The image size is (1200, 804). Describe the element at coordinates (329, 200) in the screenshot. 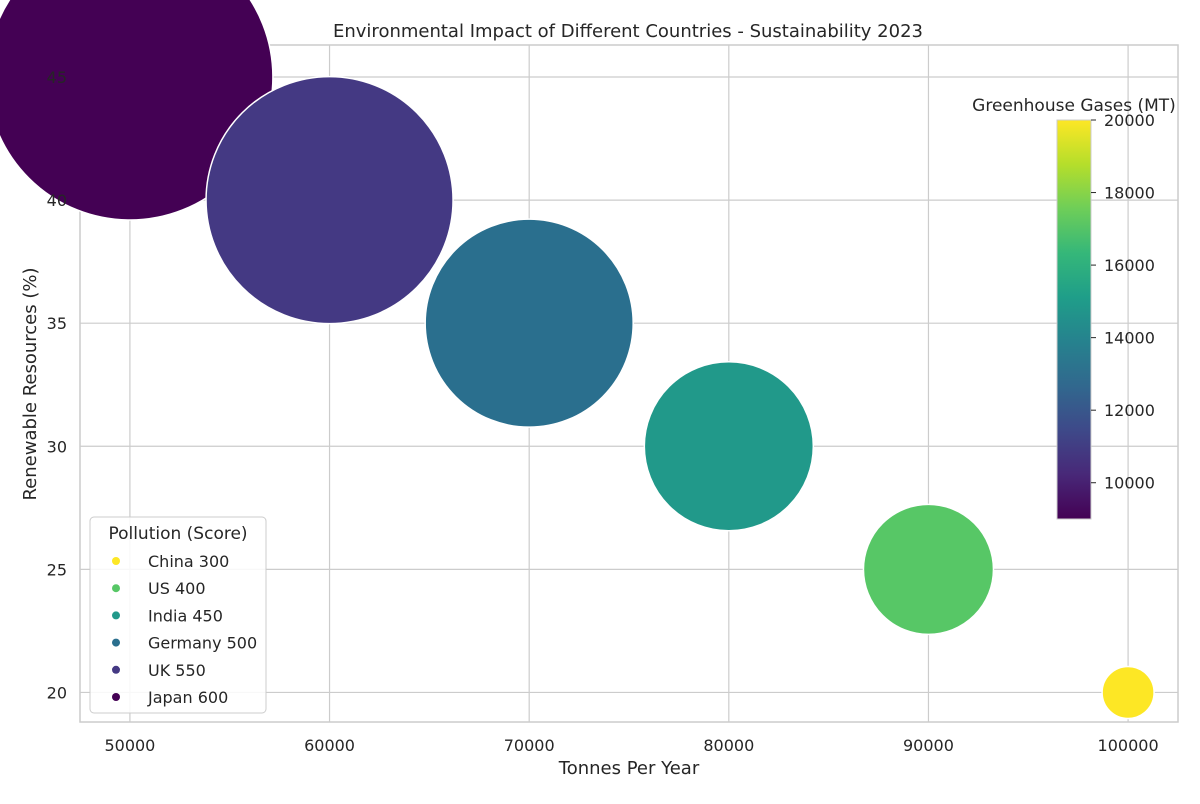

I see `data-point-uk` at that location.